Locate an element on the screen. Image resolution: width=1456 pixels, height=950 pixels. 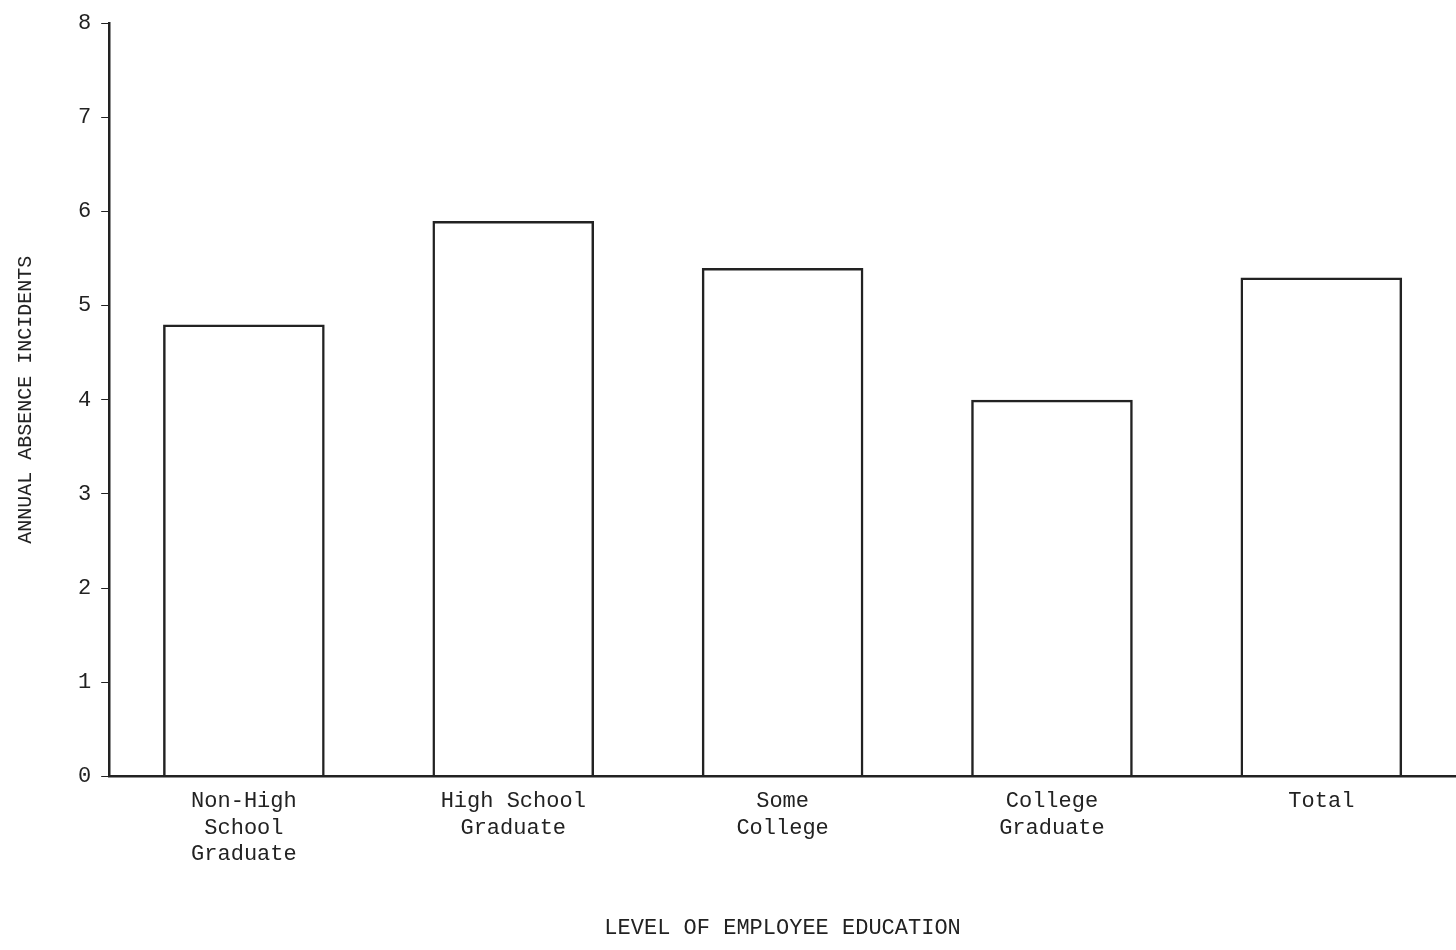
y-tick-label: 7 is located at coordinates (85, 118).